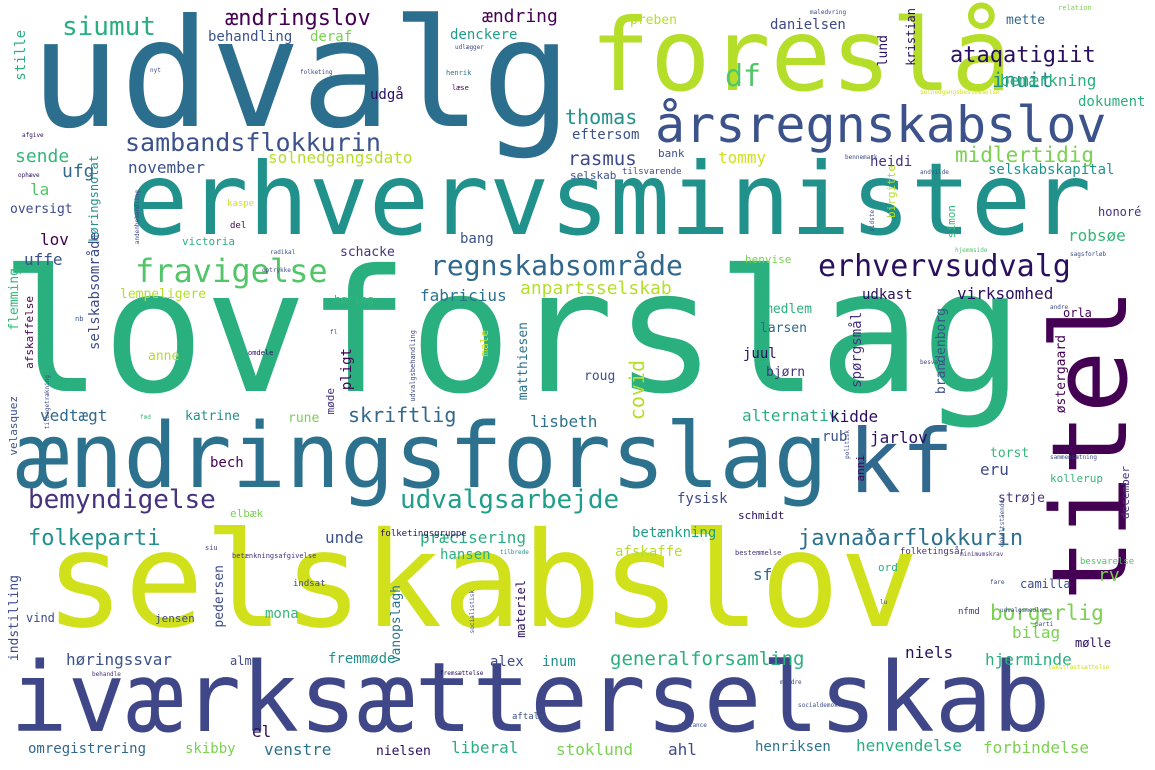  Describe the element at coordinates (402, 415) in the screenshot. I see `word-skriftlig: skriftlig` at that location.